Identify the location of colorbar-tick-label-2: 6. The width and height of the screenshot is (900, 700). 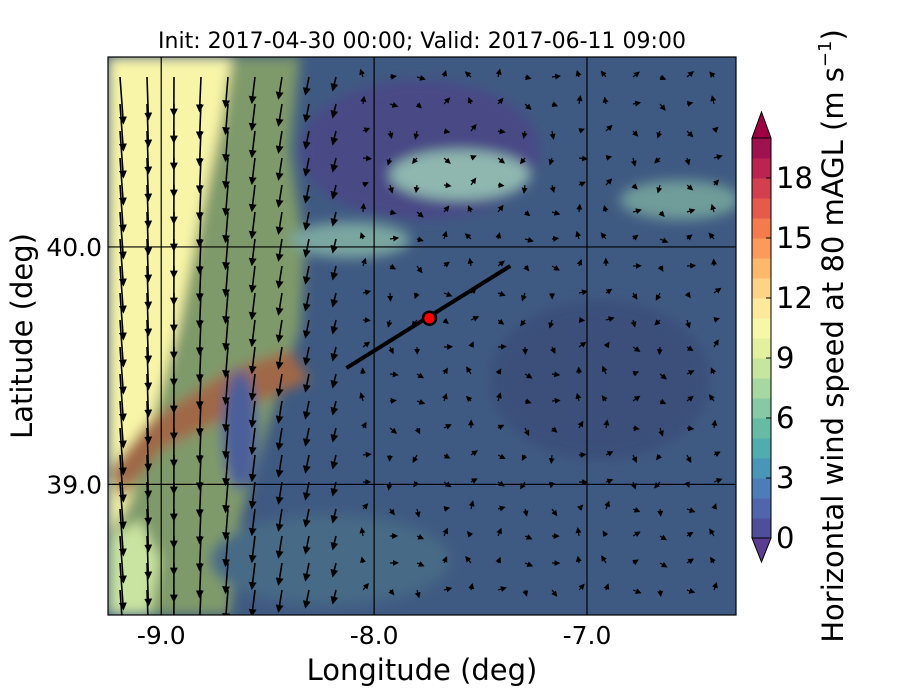
(785, 418).